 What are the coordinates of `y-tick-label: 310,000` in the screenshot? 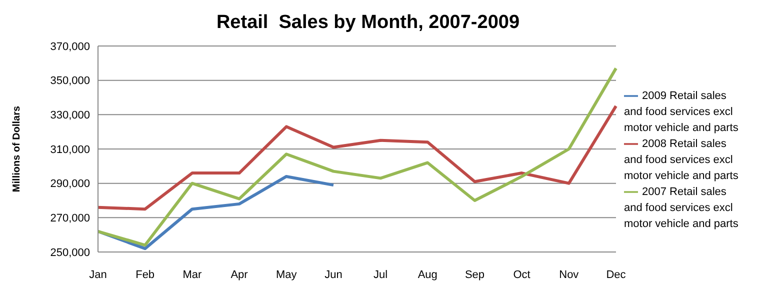 It's located at (70, 150).